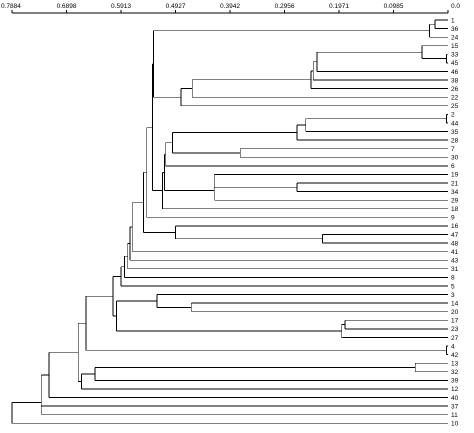 The height and width of the screenshot is (433, 474). I want to click on leaf-label: 1, so click(453, 20).